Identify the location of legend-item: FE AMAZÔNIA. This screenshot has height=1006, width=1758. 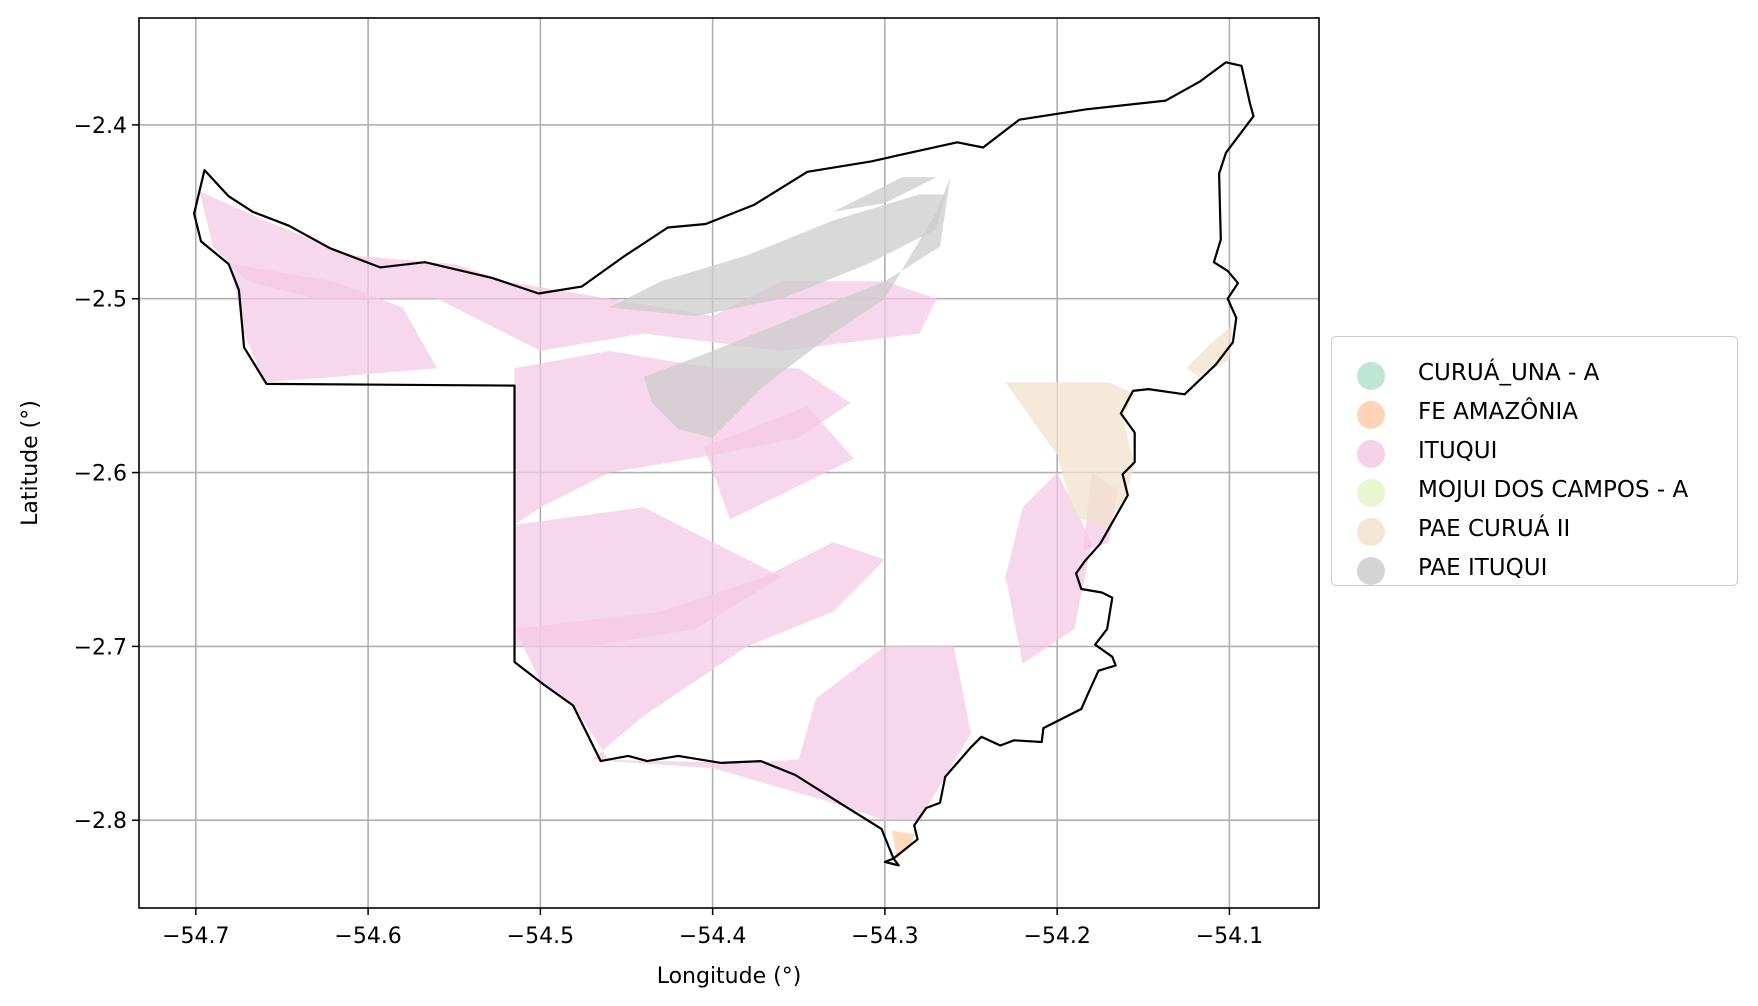
(1534, 413).